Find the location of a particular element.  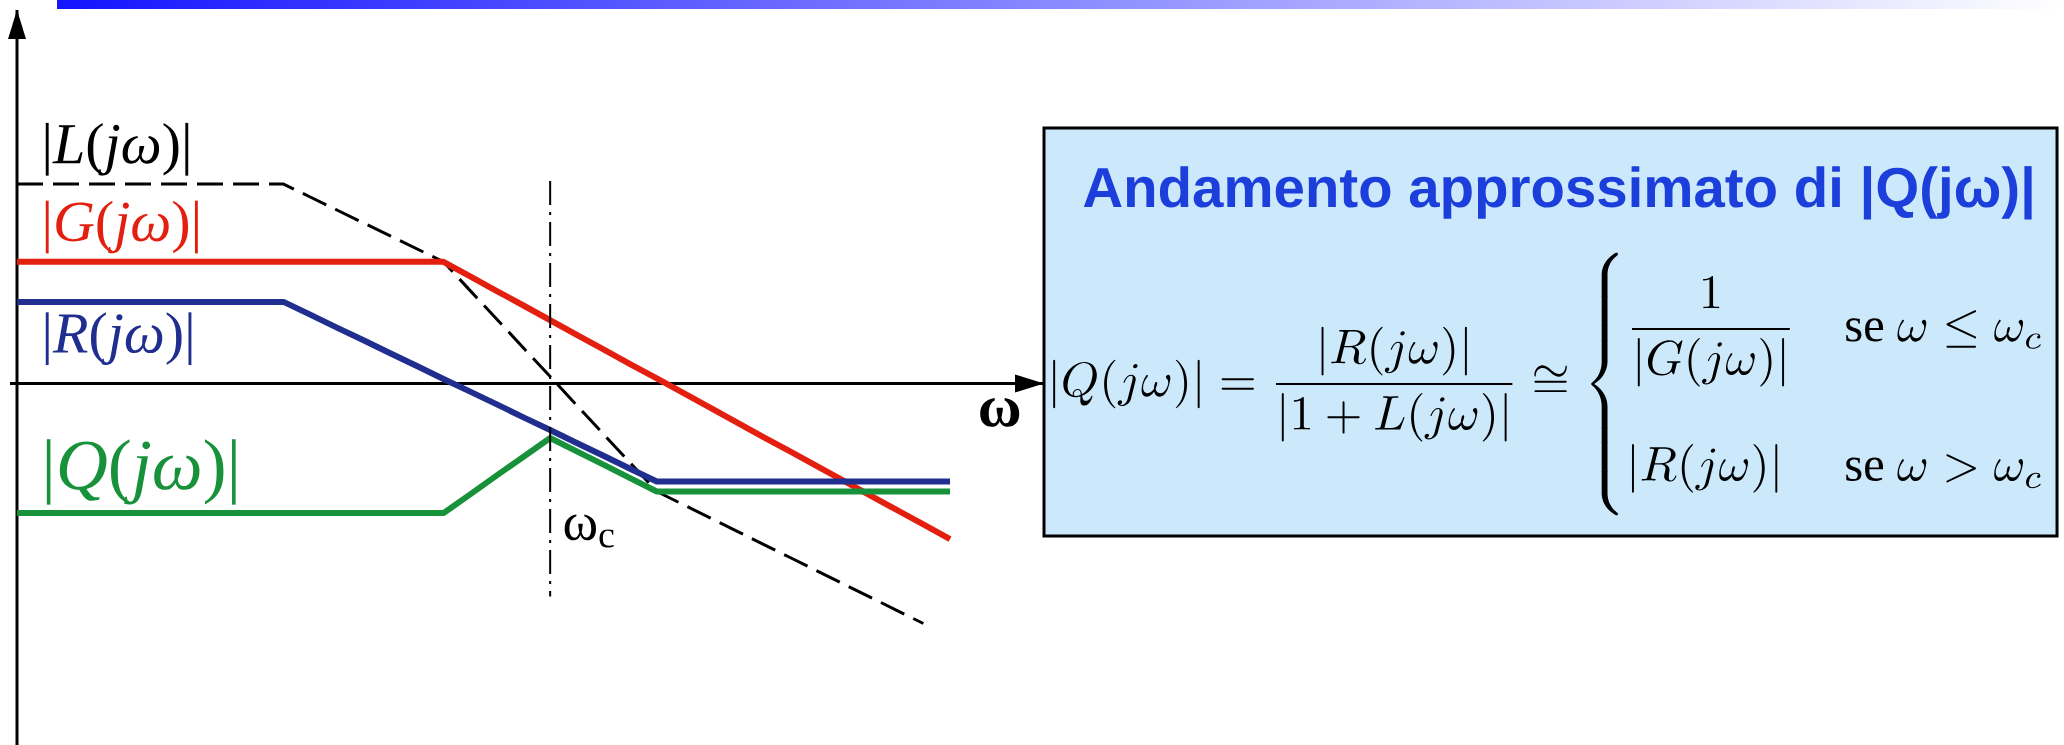

text: Andamento approssimato di |Q(jω)| is located at coordinates (1557, 193).